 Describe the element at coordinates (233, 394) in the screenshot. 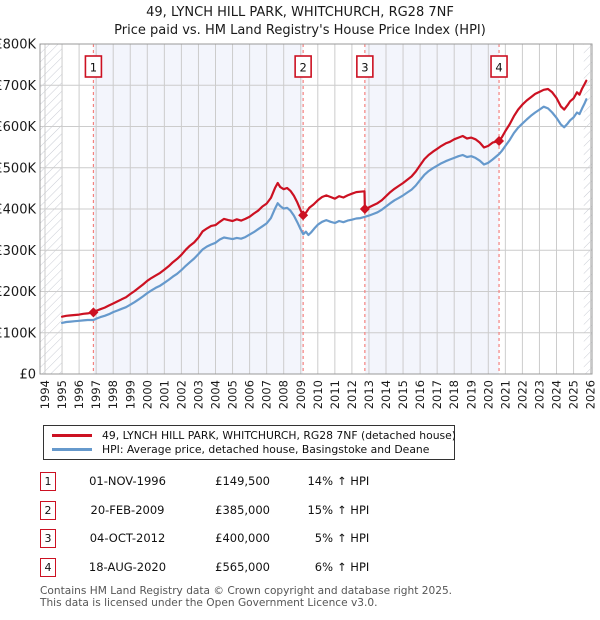

I see `x-axis-tick-label: 2005` at that location.